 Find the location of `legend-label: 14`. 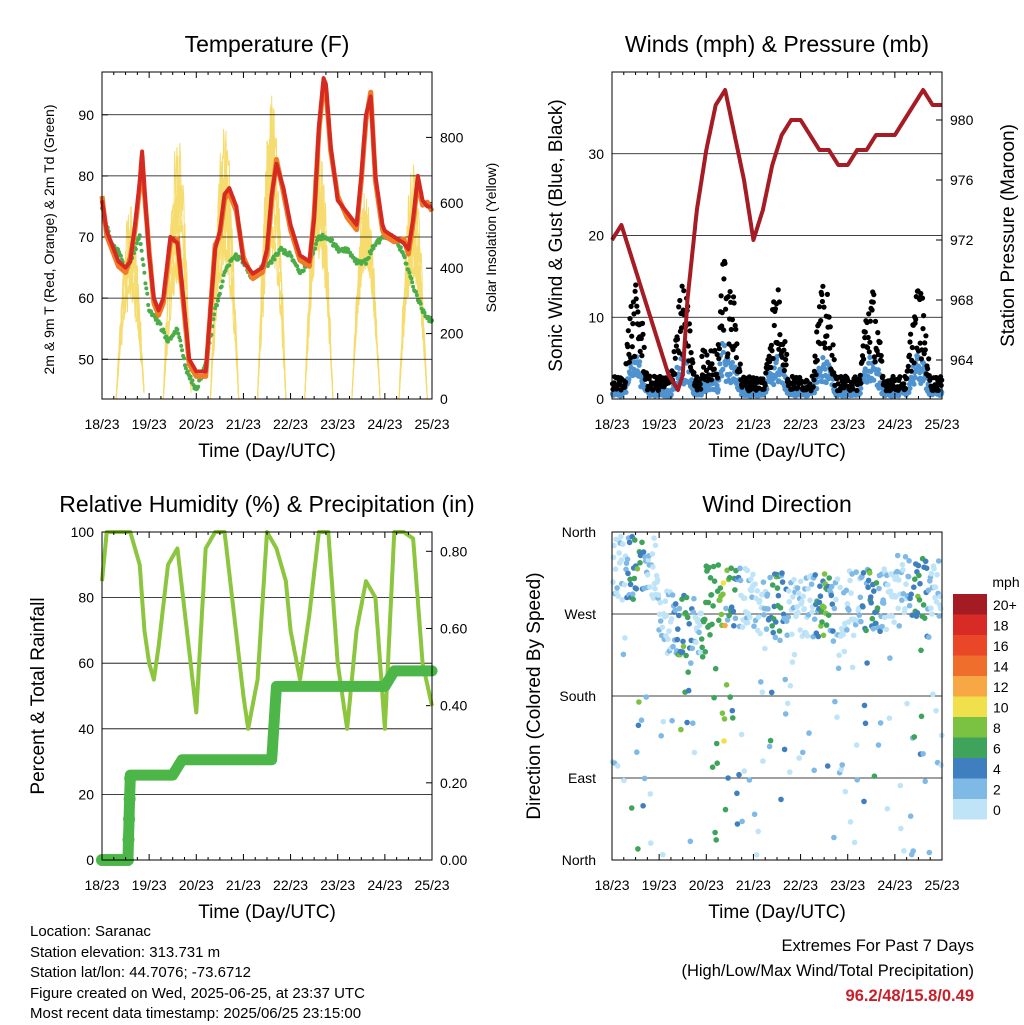

legend-label: 14 is located at coordinates (1001, 667).